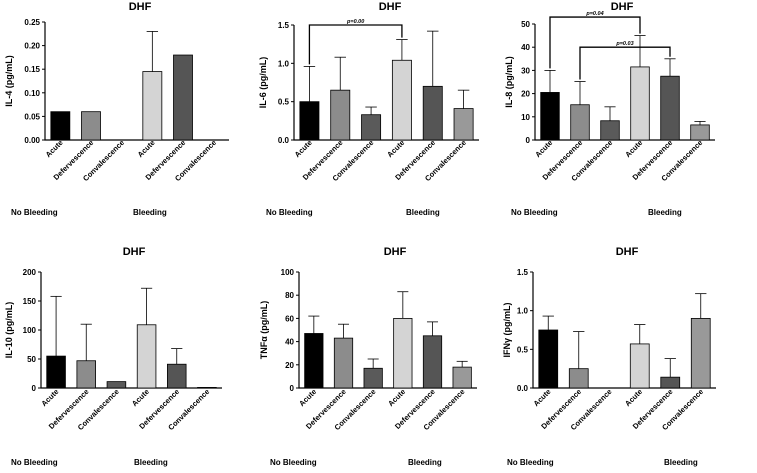 This screenshot has height=473, width=757. I want to click on y-tick-label: 0.25, so click(32, 22).